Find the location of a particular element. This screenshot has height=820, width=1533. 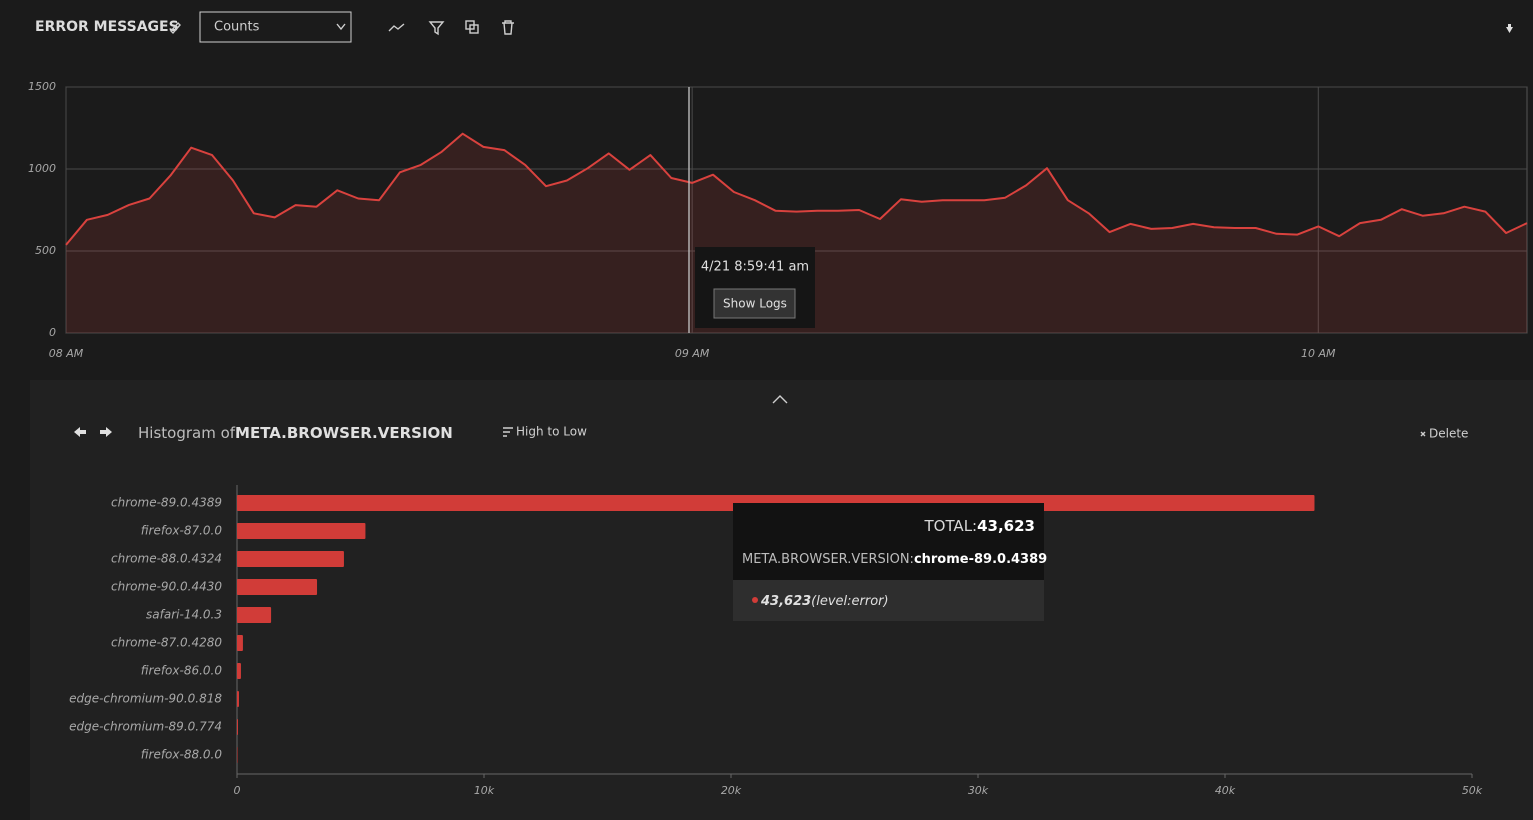

series-dot is located at coordinates (755, 600).